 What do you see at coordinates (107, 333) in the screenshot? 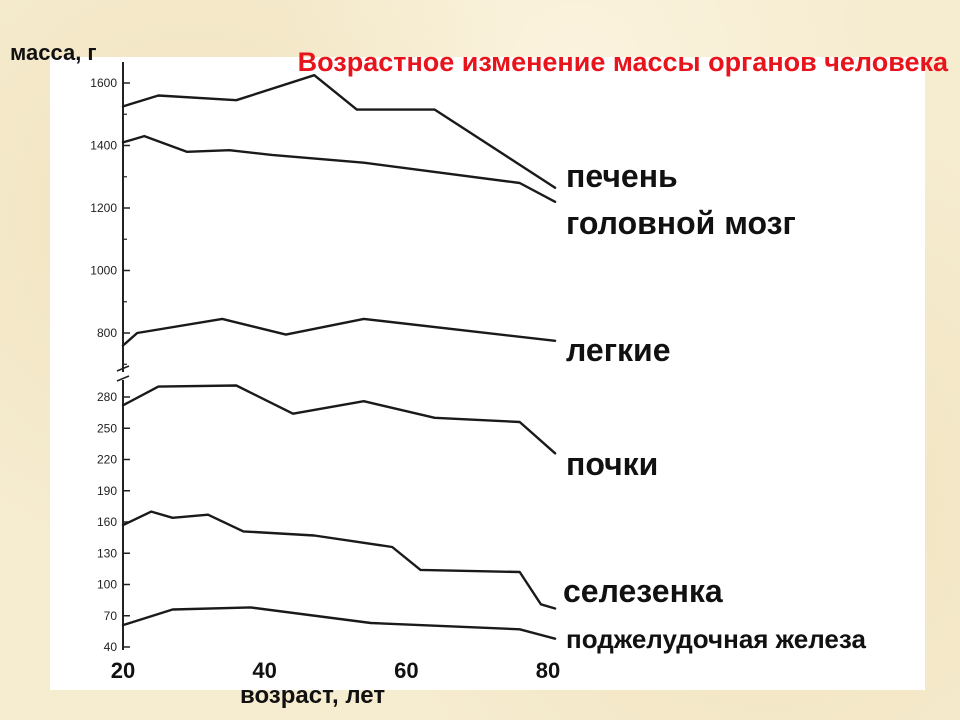
I see `y-tick-label-upper: 800` at bounding box center [107, 333].